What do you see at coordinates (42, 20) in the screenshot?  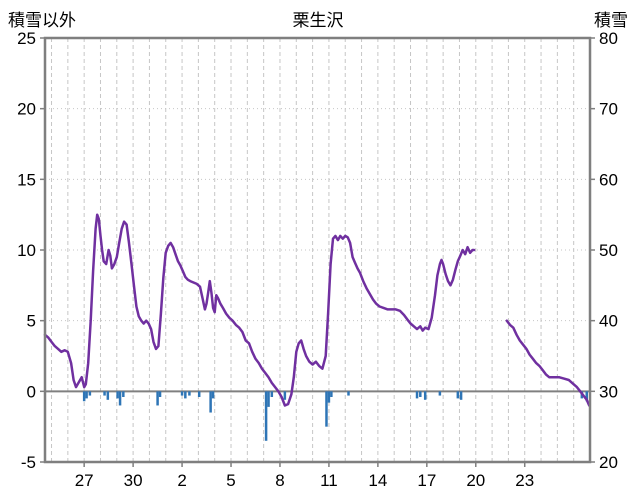 I see `left-axis-title: 積雪以外` at bounding box center [42, 20].